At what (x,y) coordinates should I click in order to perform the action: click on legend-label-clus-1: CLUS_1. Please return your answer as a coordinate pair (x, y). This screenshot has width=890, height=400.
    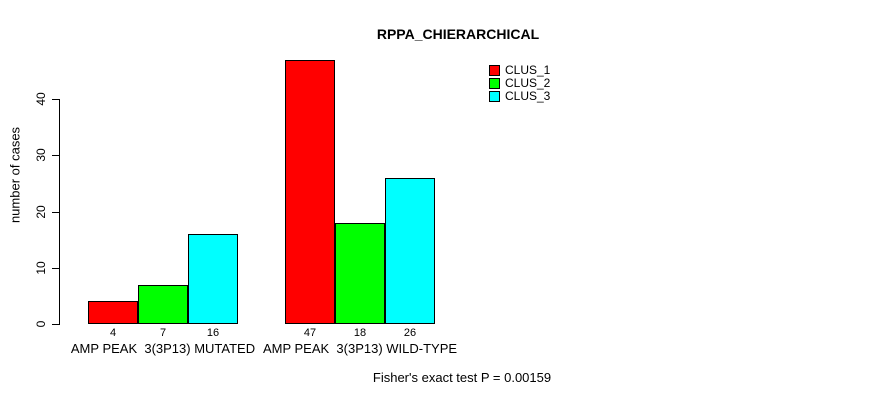
    Looking at the image, I should click on (528, 70).